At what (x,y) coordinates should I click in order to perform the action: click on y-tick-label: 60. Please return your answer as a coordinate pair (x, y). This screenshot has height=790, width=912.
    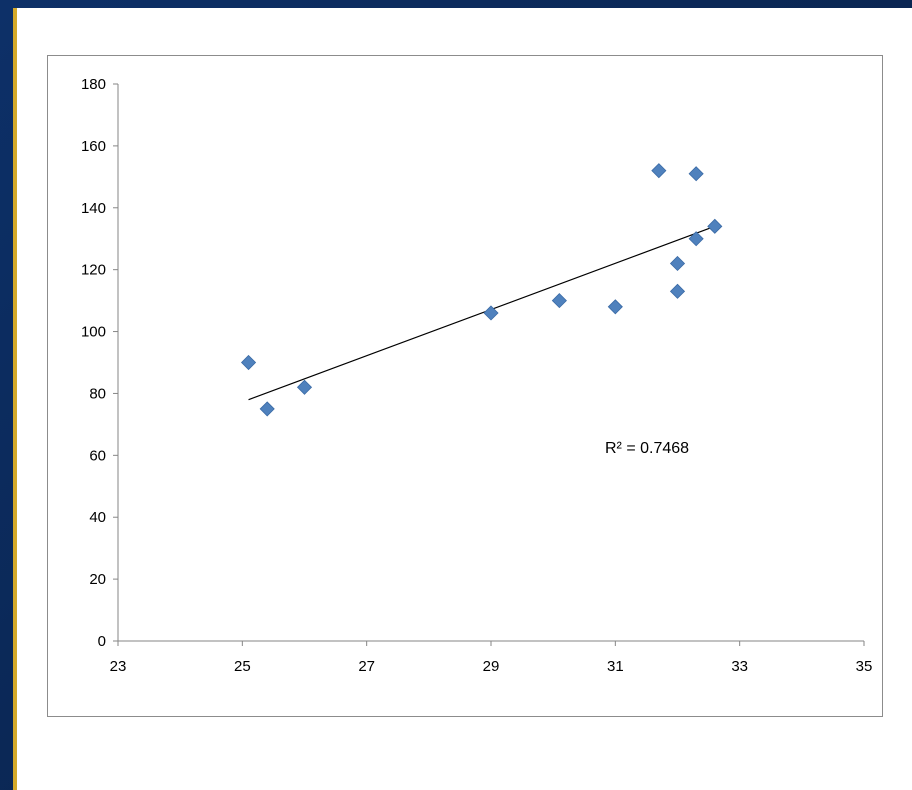
    Looking at the image, I should click on (97, 455).